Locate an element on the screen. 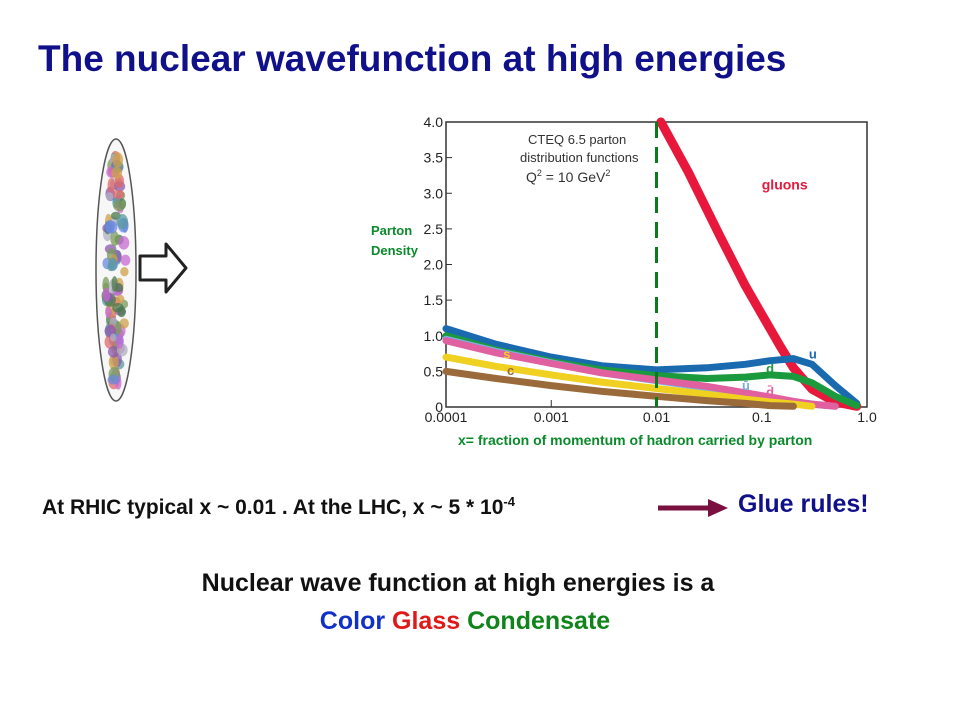 The height and width of the screenshot is (720, 960). y-tick-label: 0.5 is located at coordinates (434, 371).